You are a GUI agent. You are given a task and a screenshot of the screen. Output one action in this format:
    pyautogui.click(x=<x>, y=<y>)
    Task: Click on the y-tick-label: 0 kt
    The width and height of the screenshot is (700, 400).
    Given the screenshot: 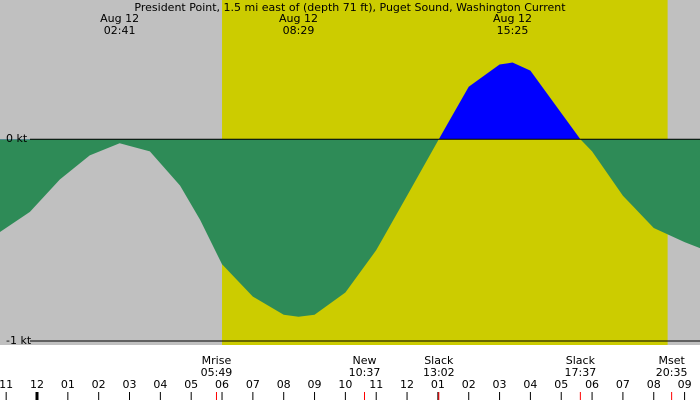 What is the action you would take?
    pyautogui.click(x=17, y=138)
    